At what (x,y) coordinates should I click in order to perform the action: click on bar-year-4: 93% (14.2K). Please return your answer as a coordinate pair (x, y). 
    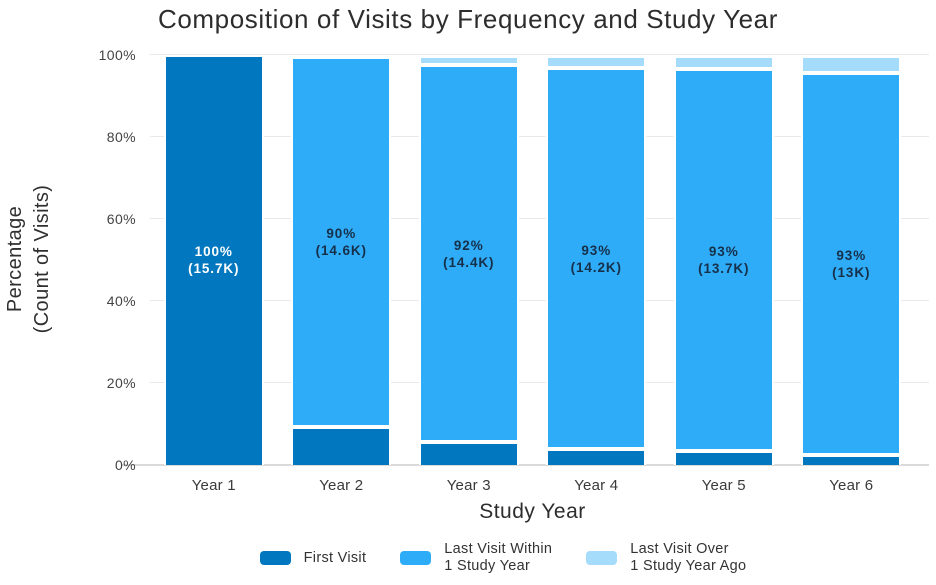
    Looking at the image, I should click on (596, 260).